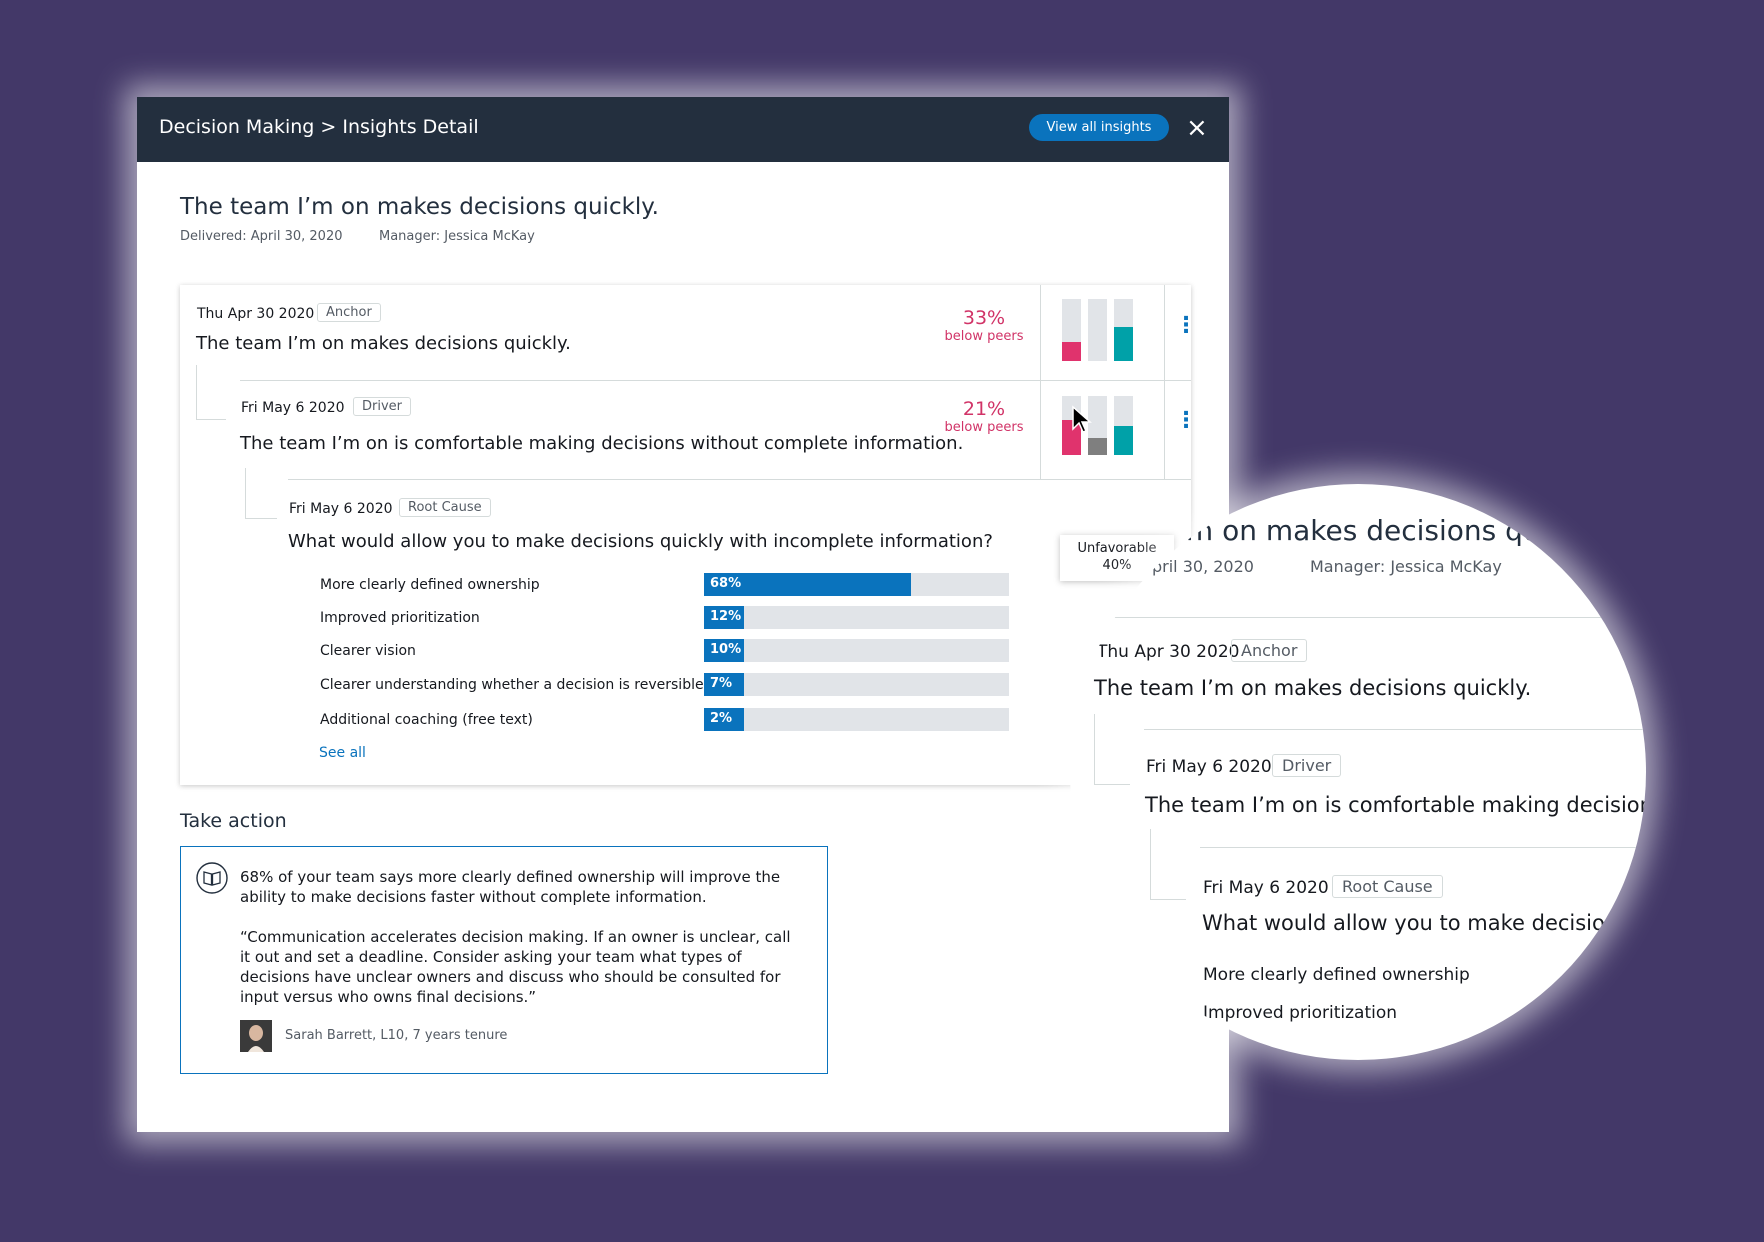  Describe the element at coordinates (856, 650) in the screenshot. I see `response-bar: 10%` at that location.